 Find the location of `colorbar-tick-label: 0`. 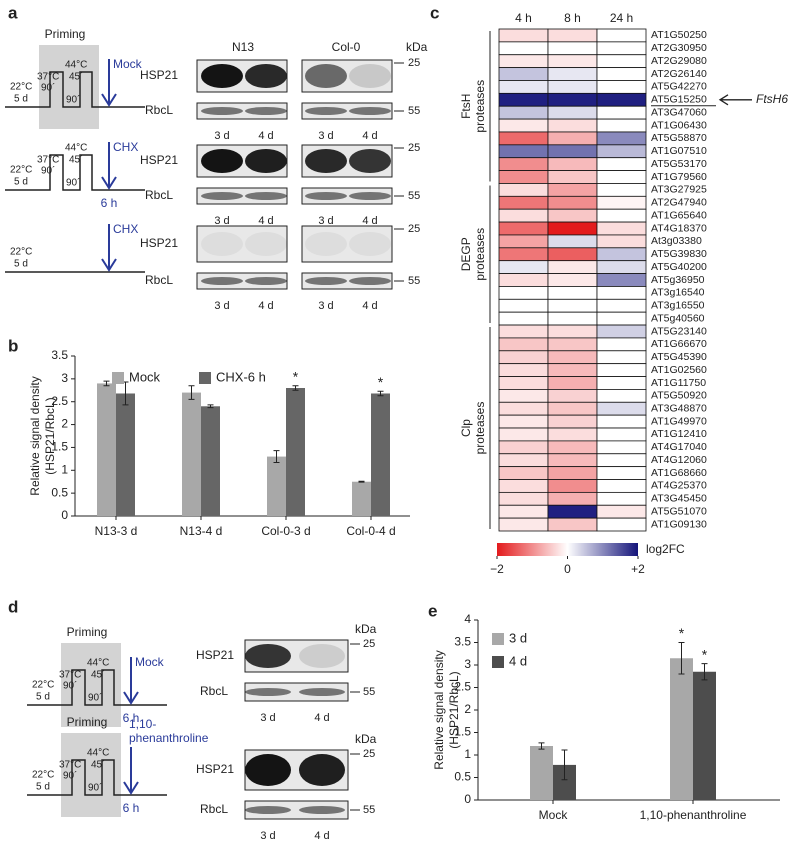

colorbar-tick-label: 0 is located at coordinates (567, 569).